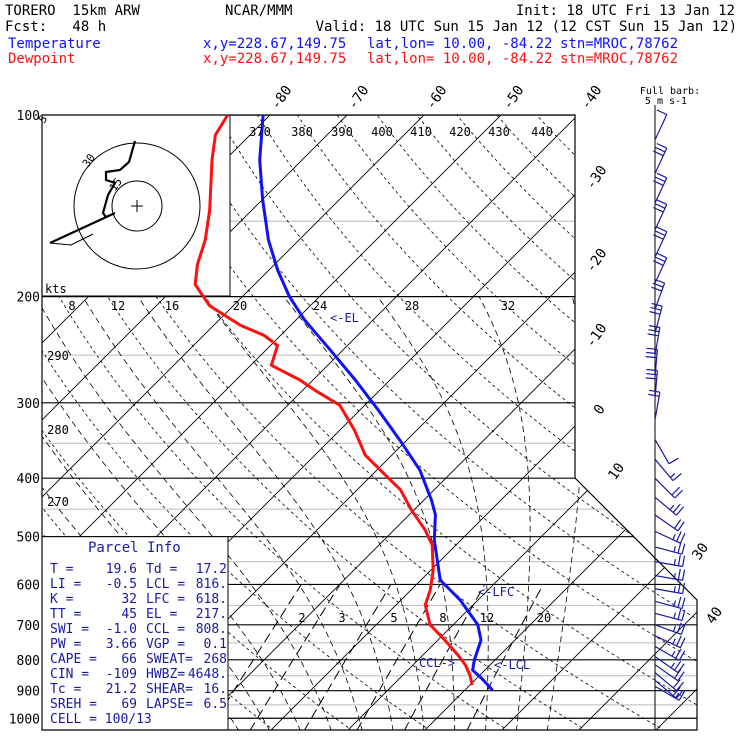 This screenshot has height=740, width=740. I want to click on level-annotation: <-LCL, so click(512, 665).